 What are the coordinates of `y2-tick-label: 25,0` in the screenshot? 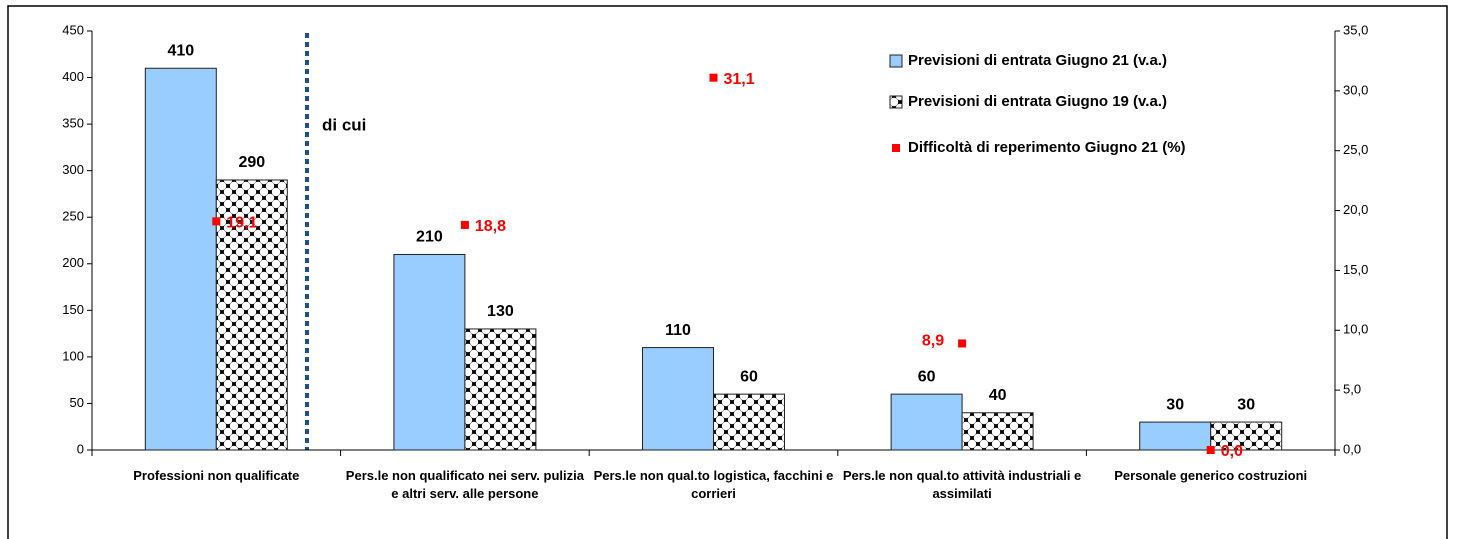 It's located at (1355, 149).